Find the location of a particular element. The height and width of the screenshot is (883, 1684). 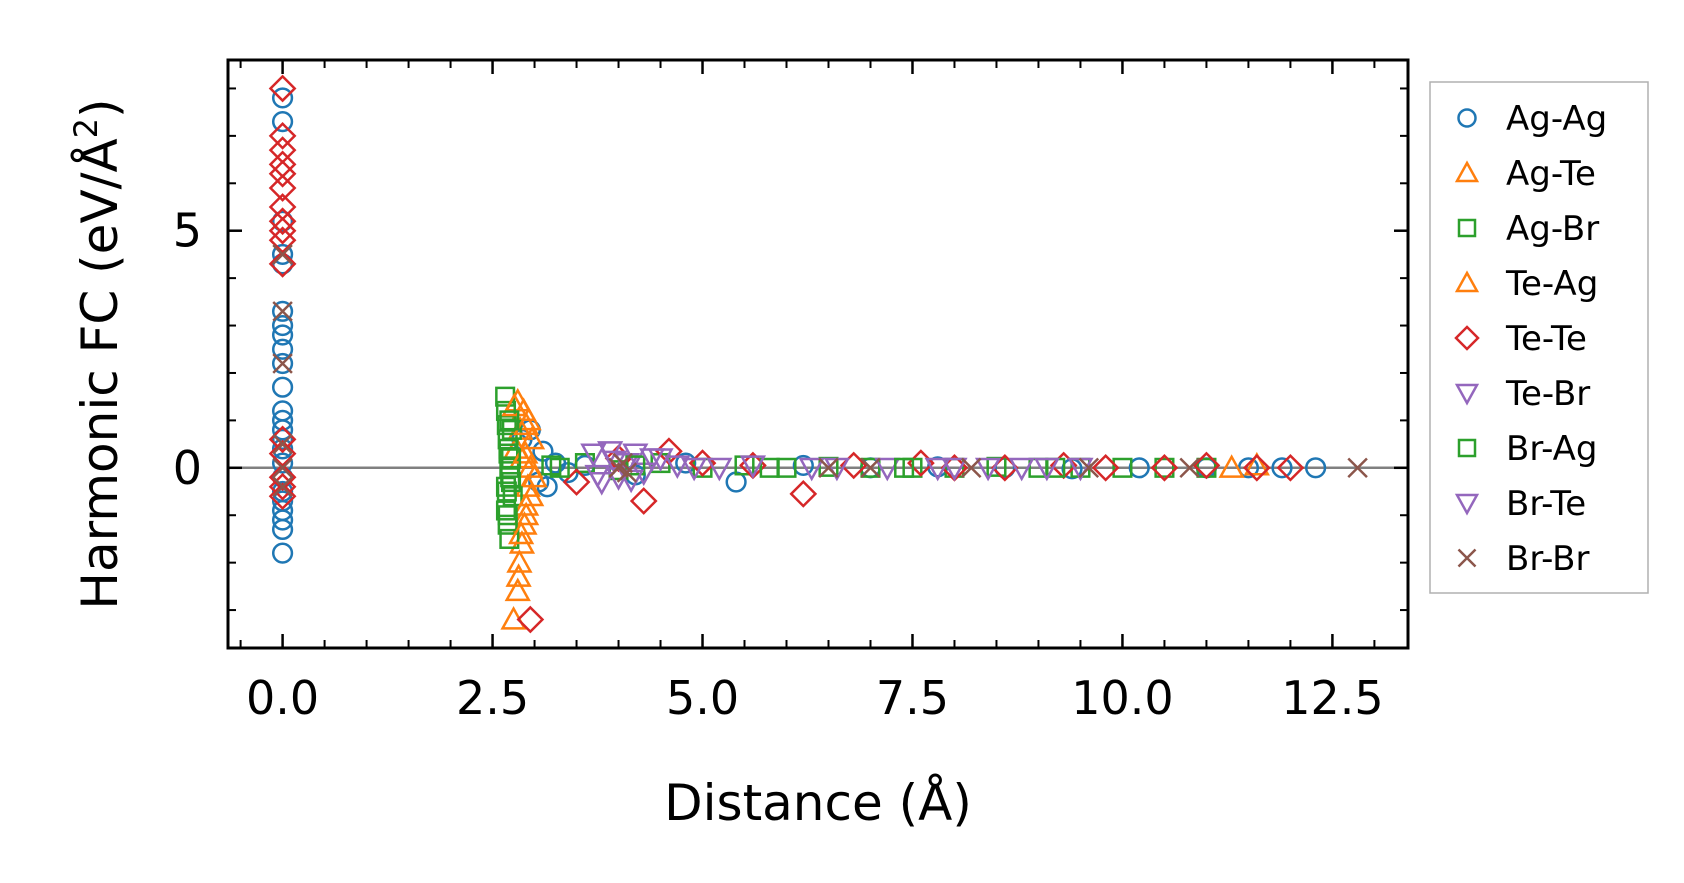

legend-item: Te-Br is located at coordinates (1522, 394).